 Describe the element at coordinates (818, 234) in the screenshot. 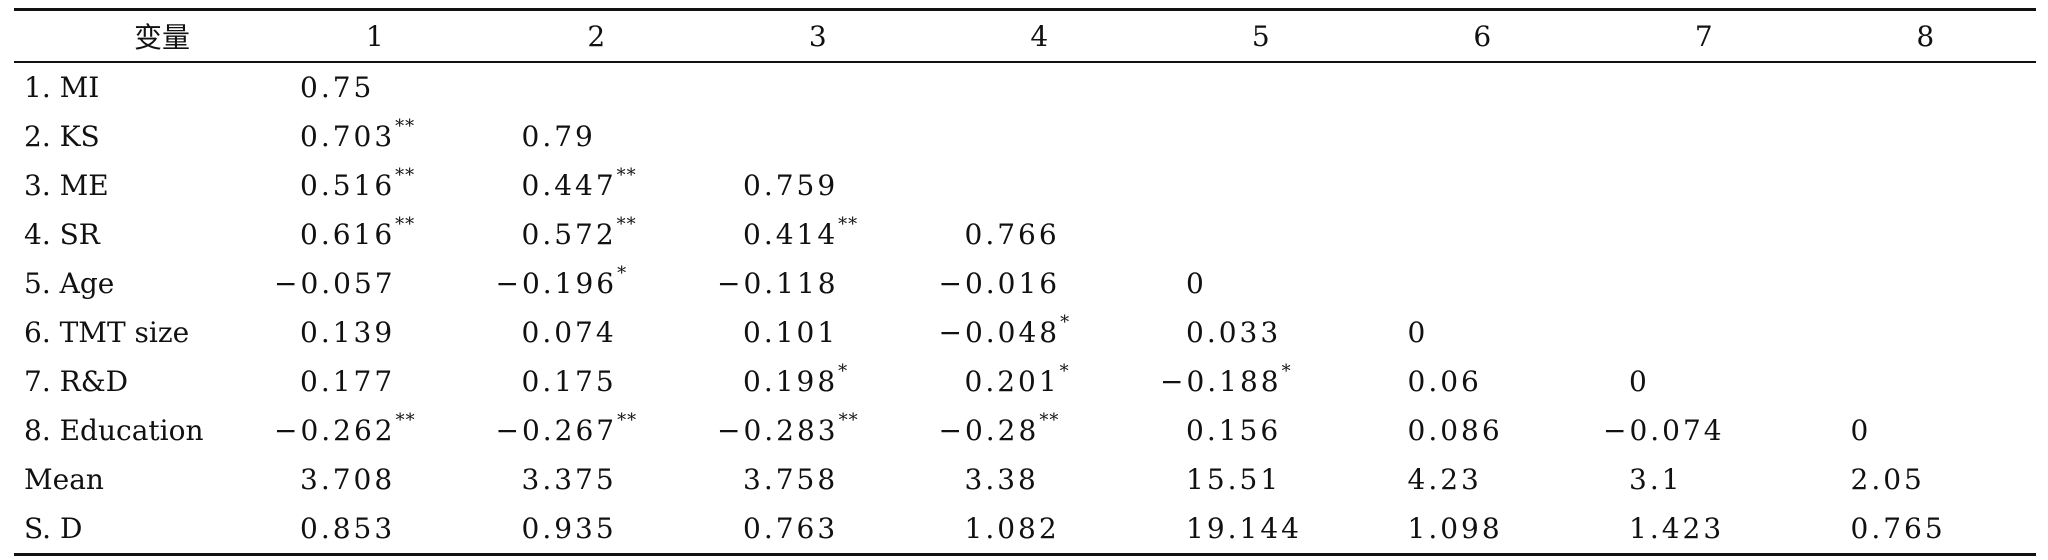

I see `table-cell: 0.414**` at that location.